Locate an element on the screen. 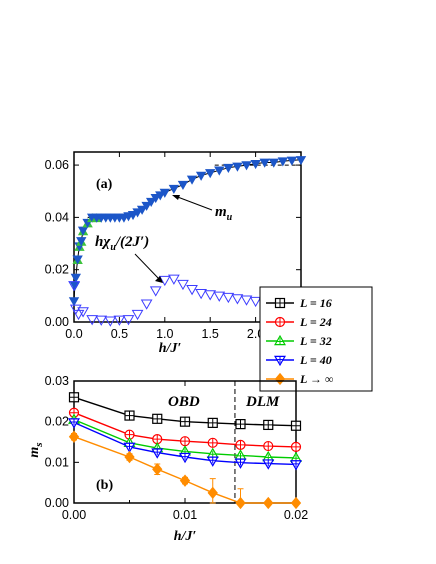 This screenshot has width=436, height=564. panel-b-xtick-label-2: 0.02 is located at coordinates (296, 515).